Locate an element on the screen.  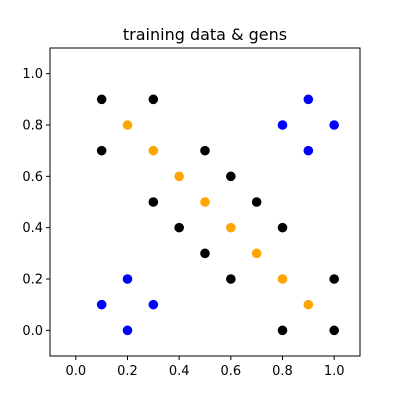
y-tick-label: 0.2 is located at coordinates (32, 280).